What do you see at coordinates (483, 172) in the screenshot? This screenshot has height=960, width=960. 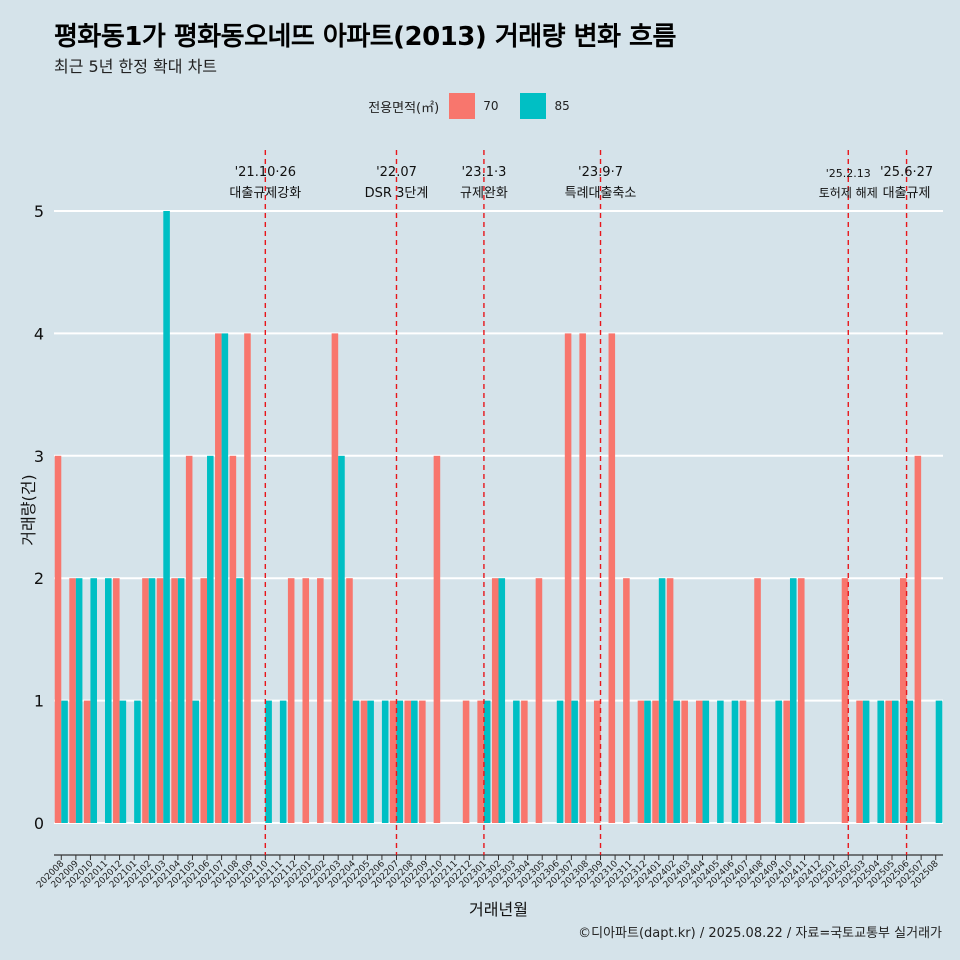 I see `event-date-202301: '23.1·3` at bounding box center [483, 172].